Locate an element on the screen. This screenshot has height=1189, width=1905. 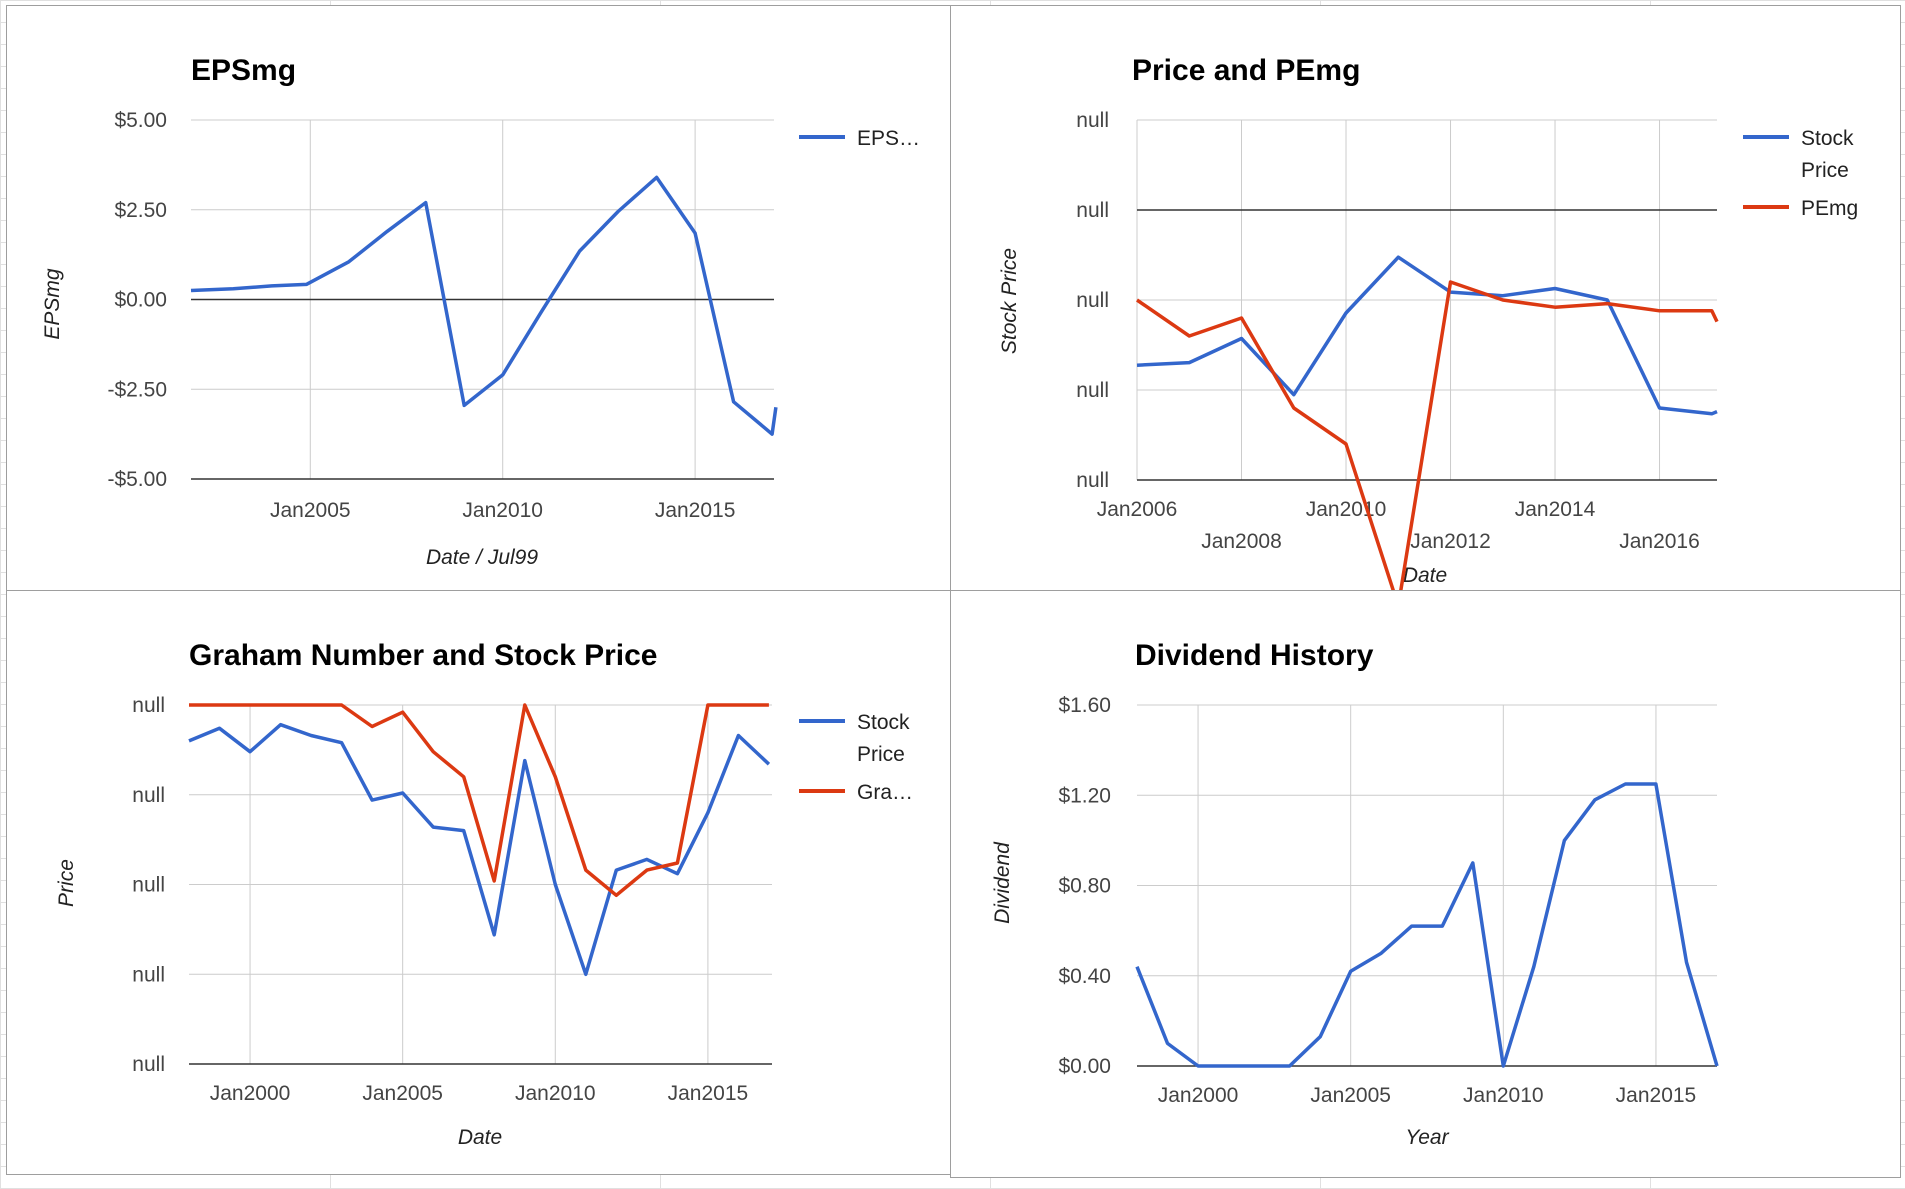
chart-title: Graham Number and Stock Price is located at coordinates (423, 655).